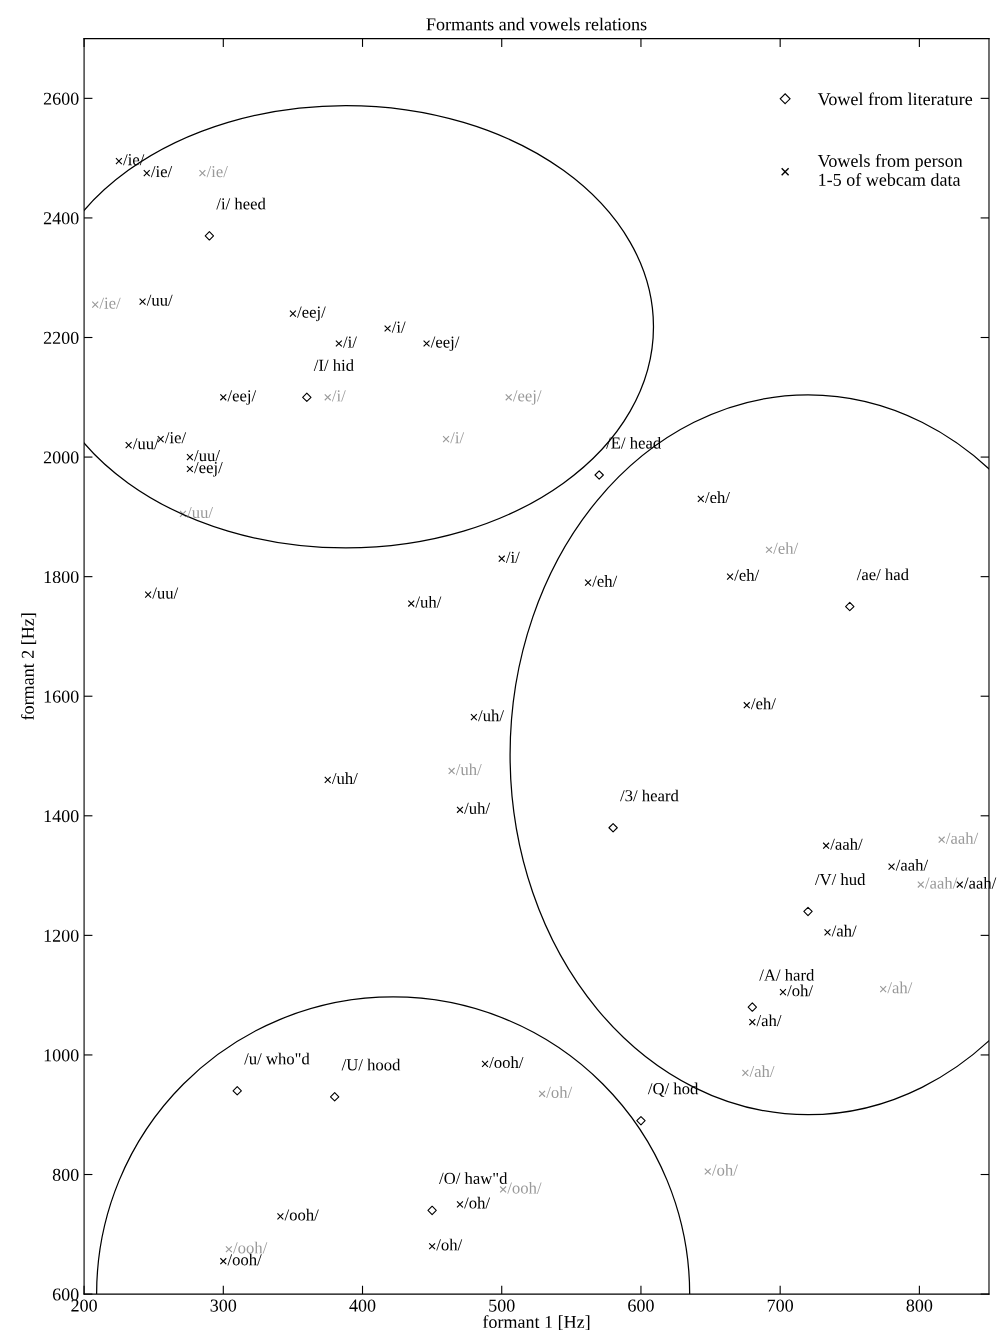 The height and width of the screenshot is (1330, 1001). I want to click on x-axis-title: formant 1 [Hz], so click(536, 1322).